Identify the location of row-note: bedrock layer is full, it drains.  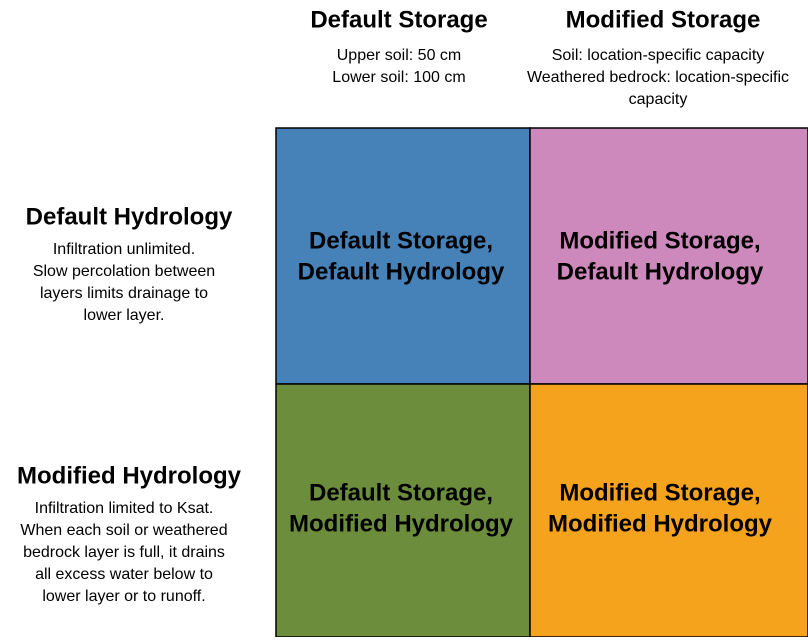
(124, 552).